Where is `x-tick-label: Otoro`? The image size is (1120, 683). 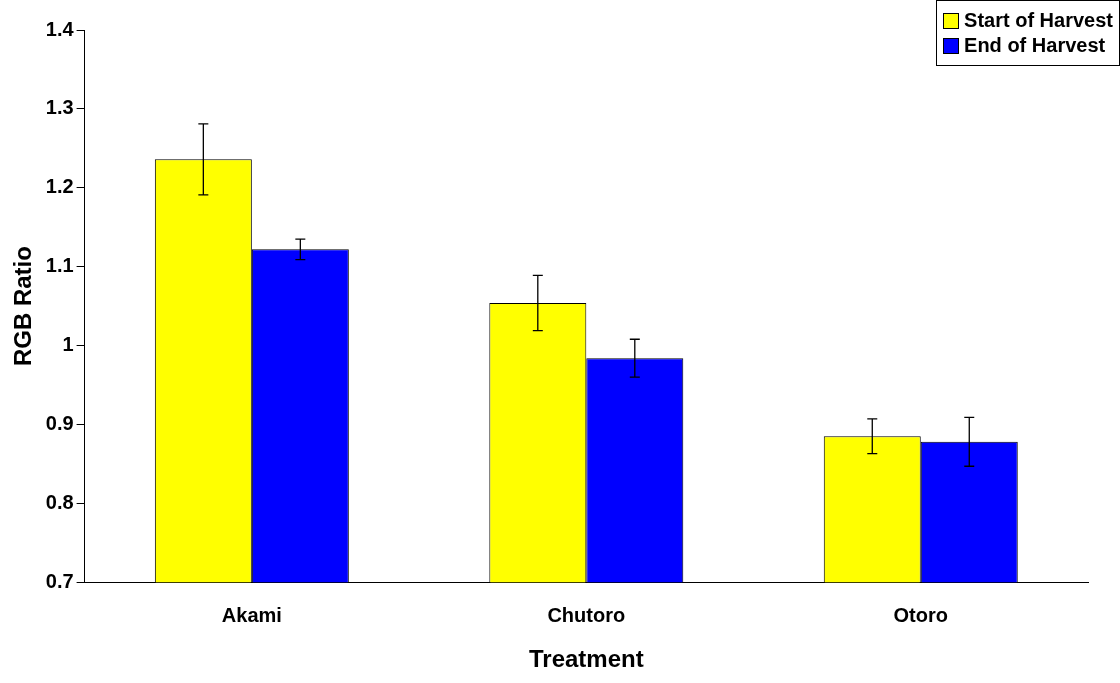
x-tick-label: Otoro is located at coordinates (920, 614).